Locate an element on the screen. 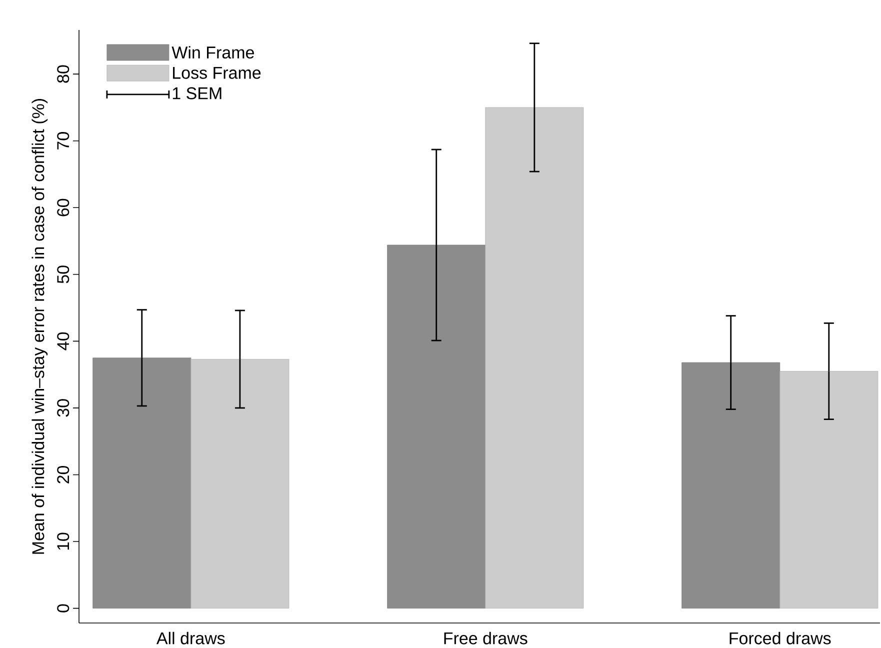 The image size is (881, 648). x-tick-label: All draws is located at coordinates (190, 638).